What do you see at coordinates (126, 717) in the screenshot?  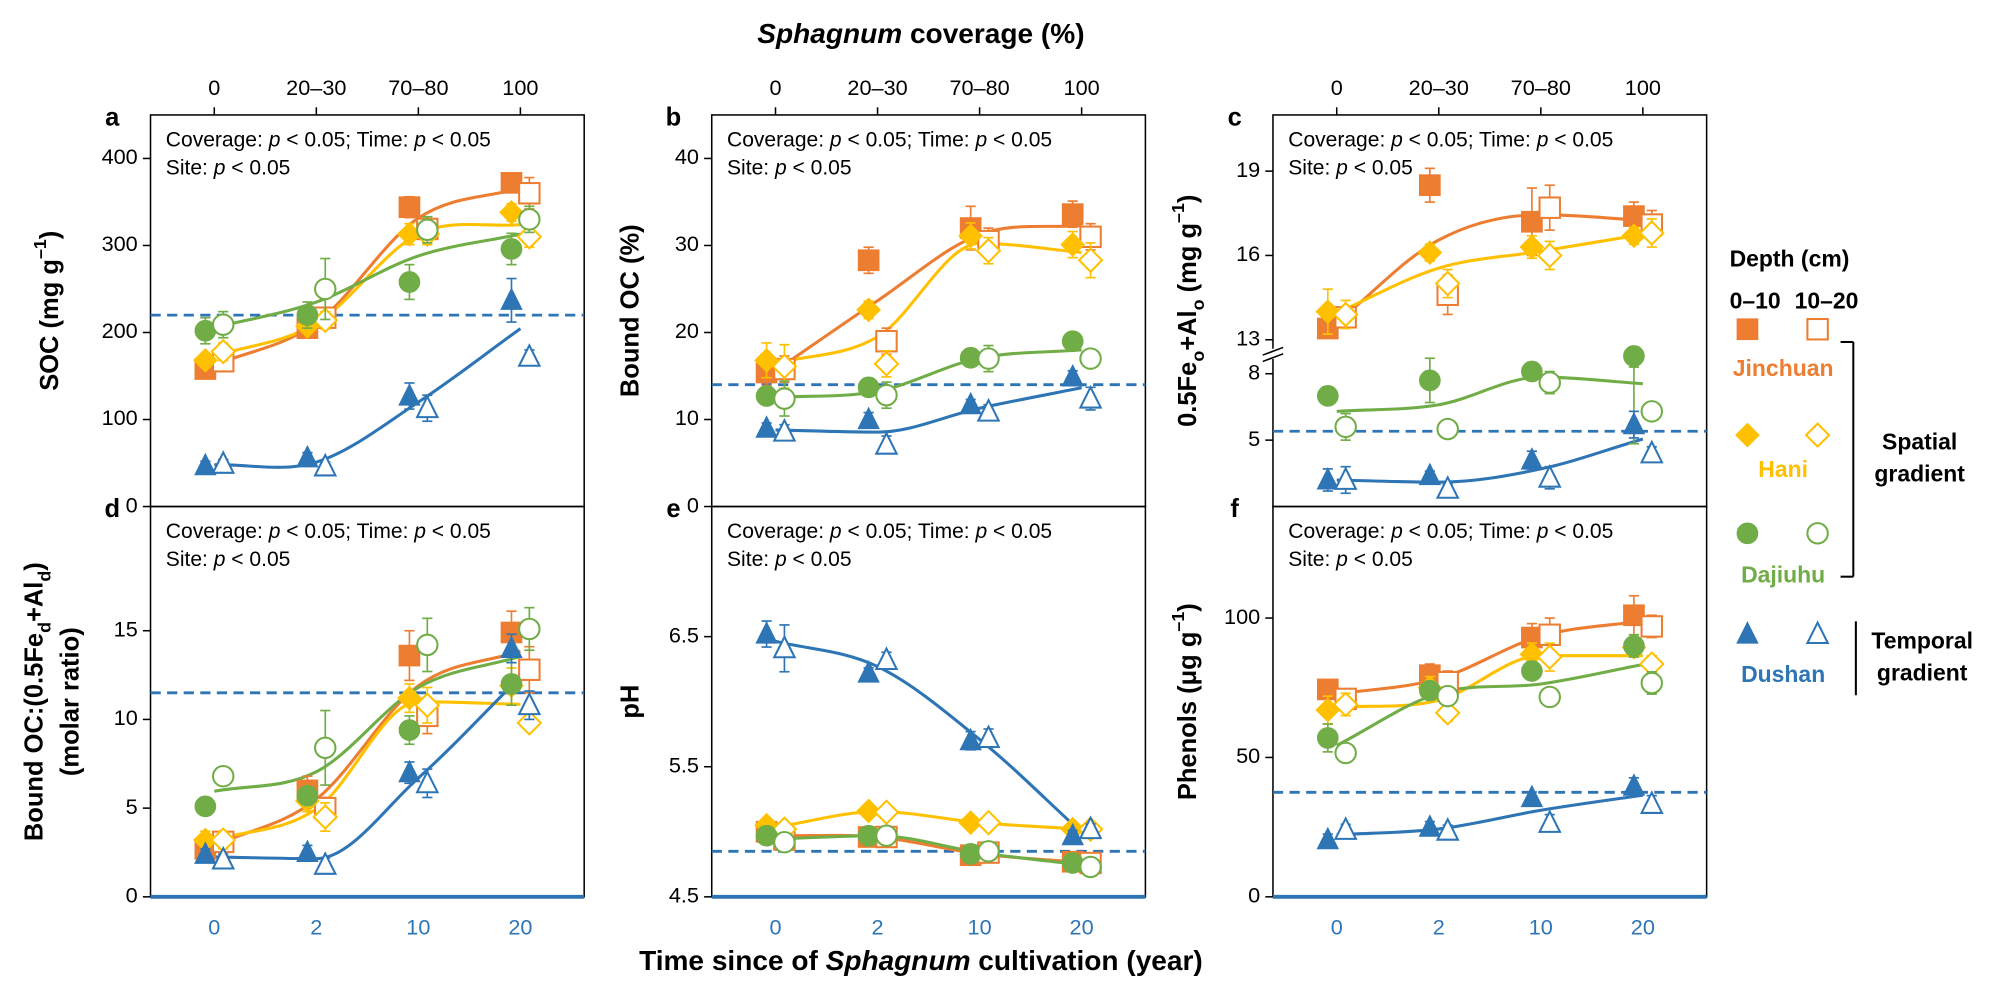 I see `y-tick-label: 10` at bounding box center [126, 717].